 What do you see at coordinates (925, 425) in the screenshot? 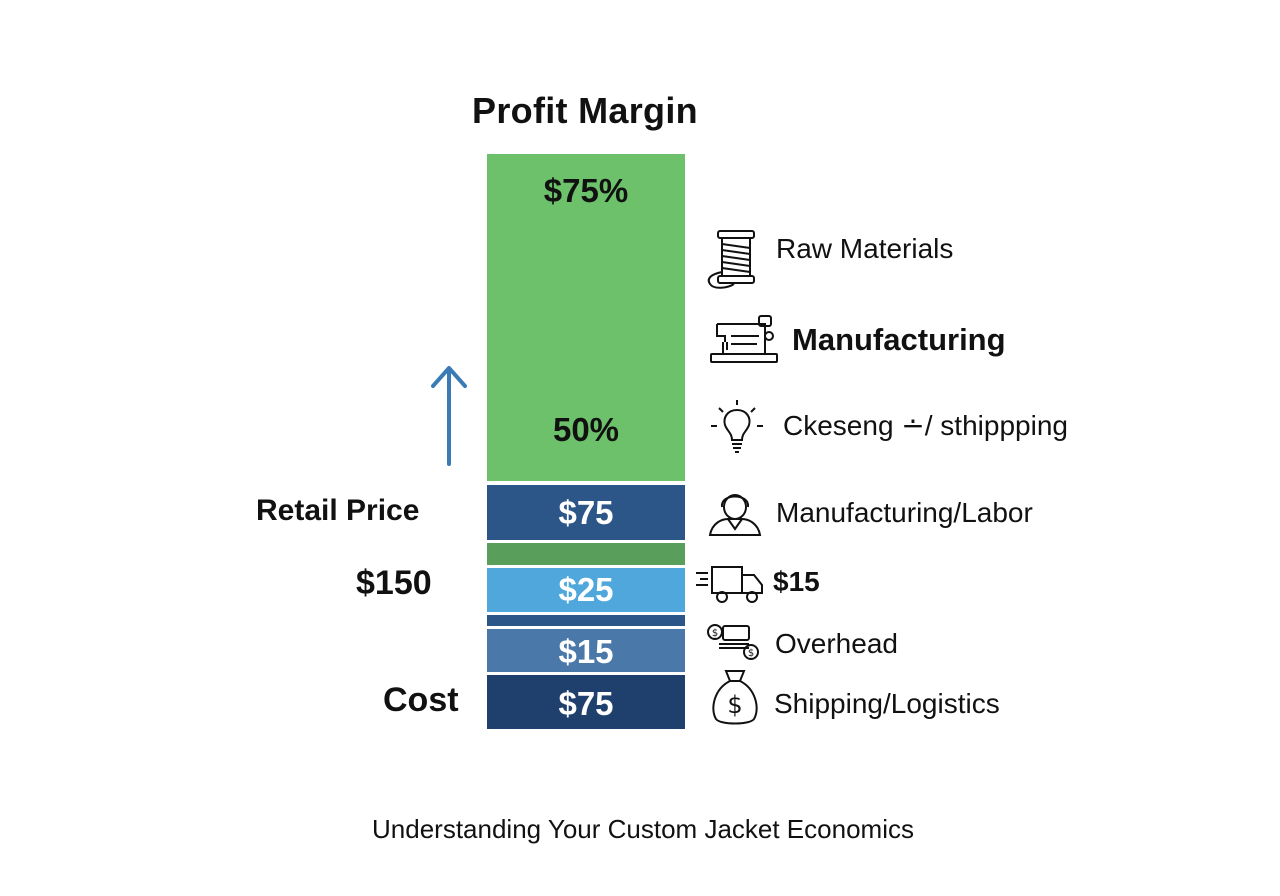
I see `legend-ckeseng: Ckeseng ∸/ sthippping` at bounding box center [925, 425].